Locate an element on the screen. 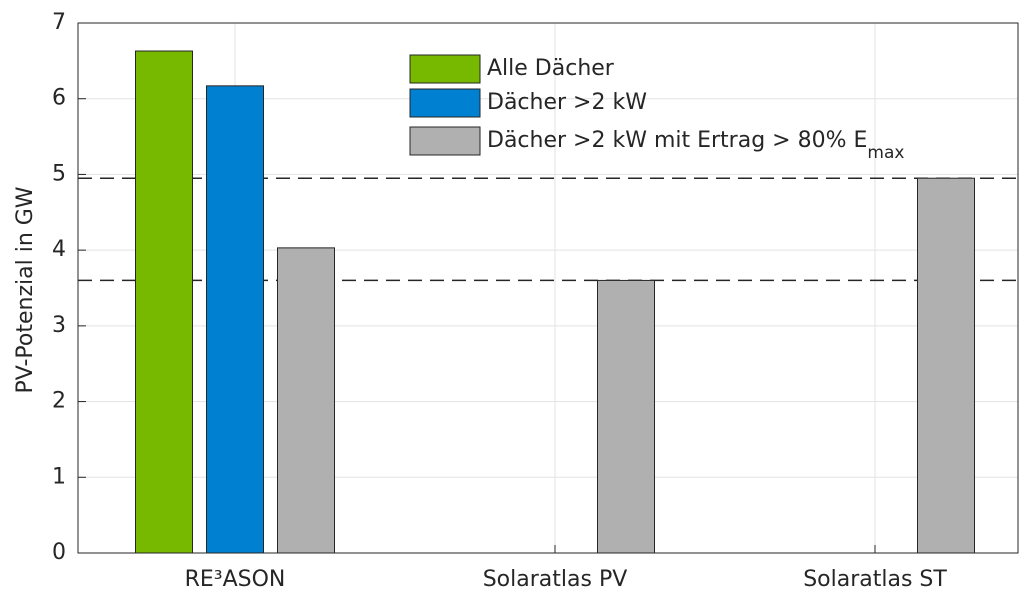 This screenshot has height=591, width=1023. y-tick-label: 2 is located at coordinates (59, 401).